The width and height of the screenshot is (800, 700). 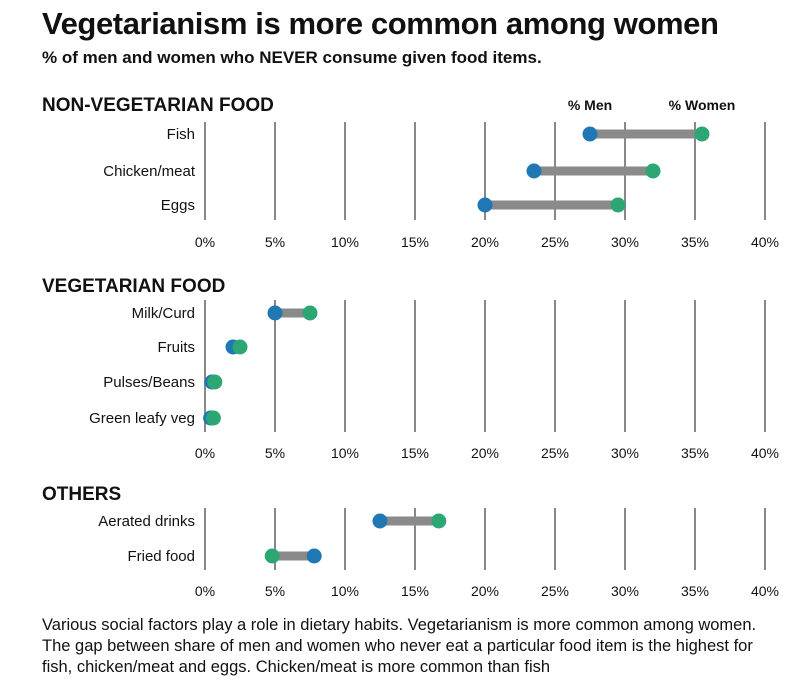 I want to click on legend-women: % Women, so click(x=702, y=105).